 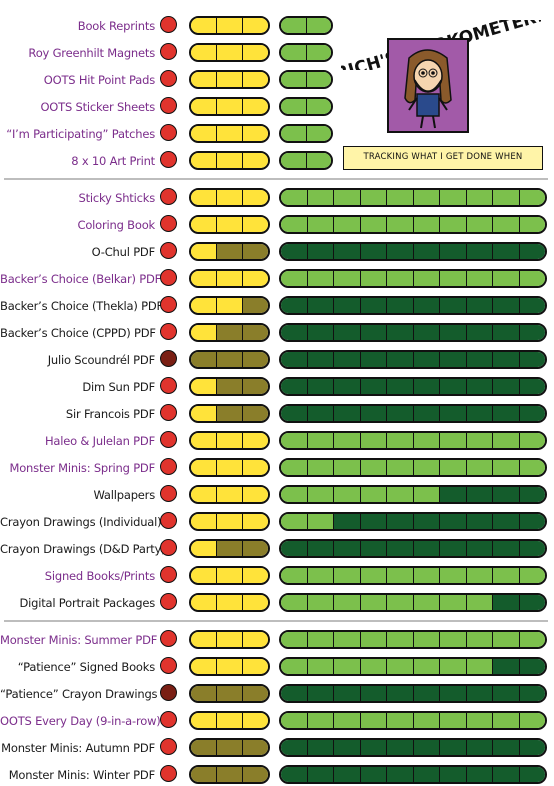 I want to click on tracker-row: Monster Minis: Summer PDF, so click(x=277, y=640).